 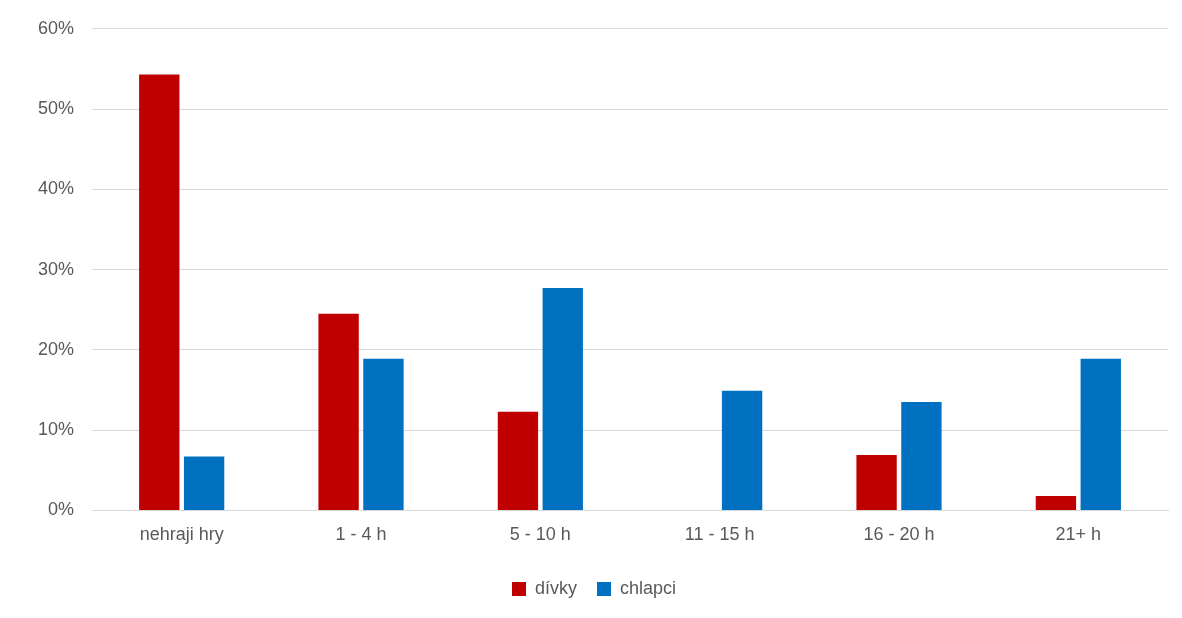 I want to click on y-tick-label: 50%, so click(x=56, y=108).